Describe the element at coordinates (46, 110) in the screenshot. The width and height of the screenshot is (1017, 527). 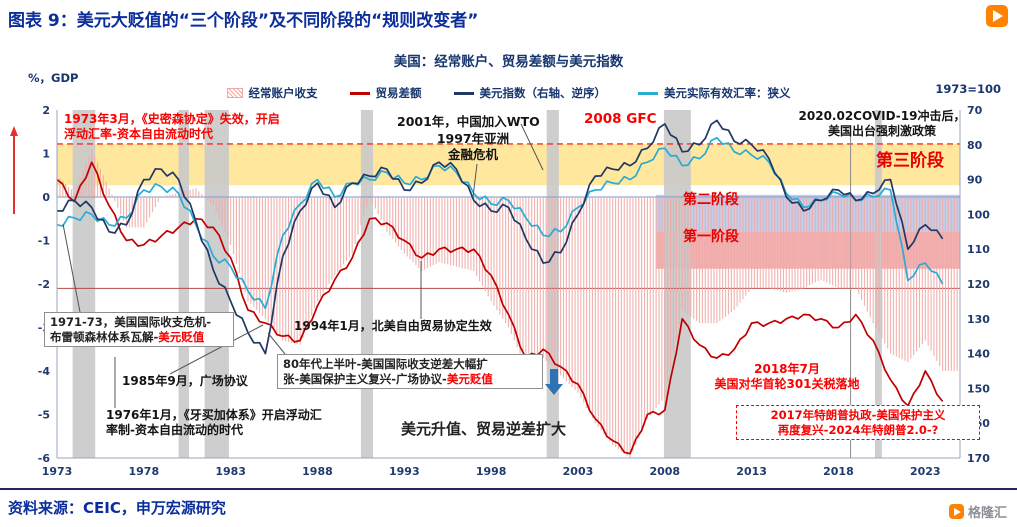
I see `svg-text: 2` at that location.